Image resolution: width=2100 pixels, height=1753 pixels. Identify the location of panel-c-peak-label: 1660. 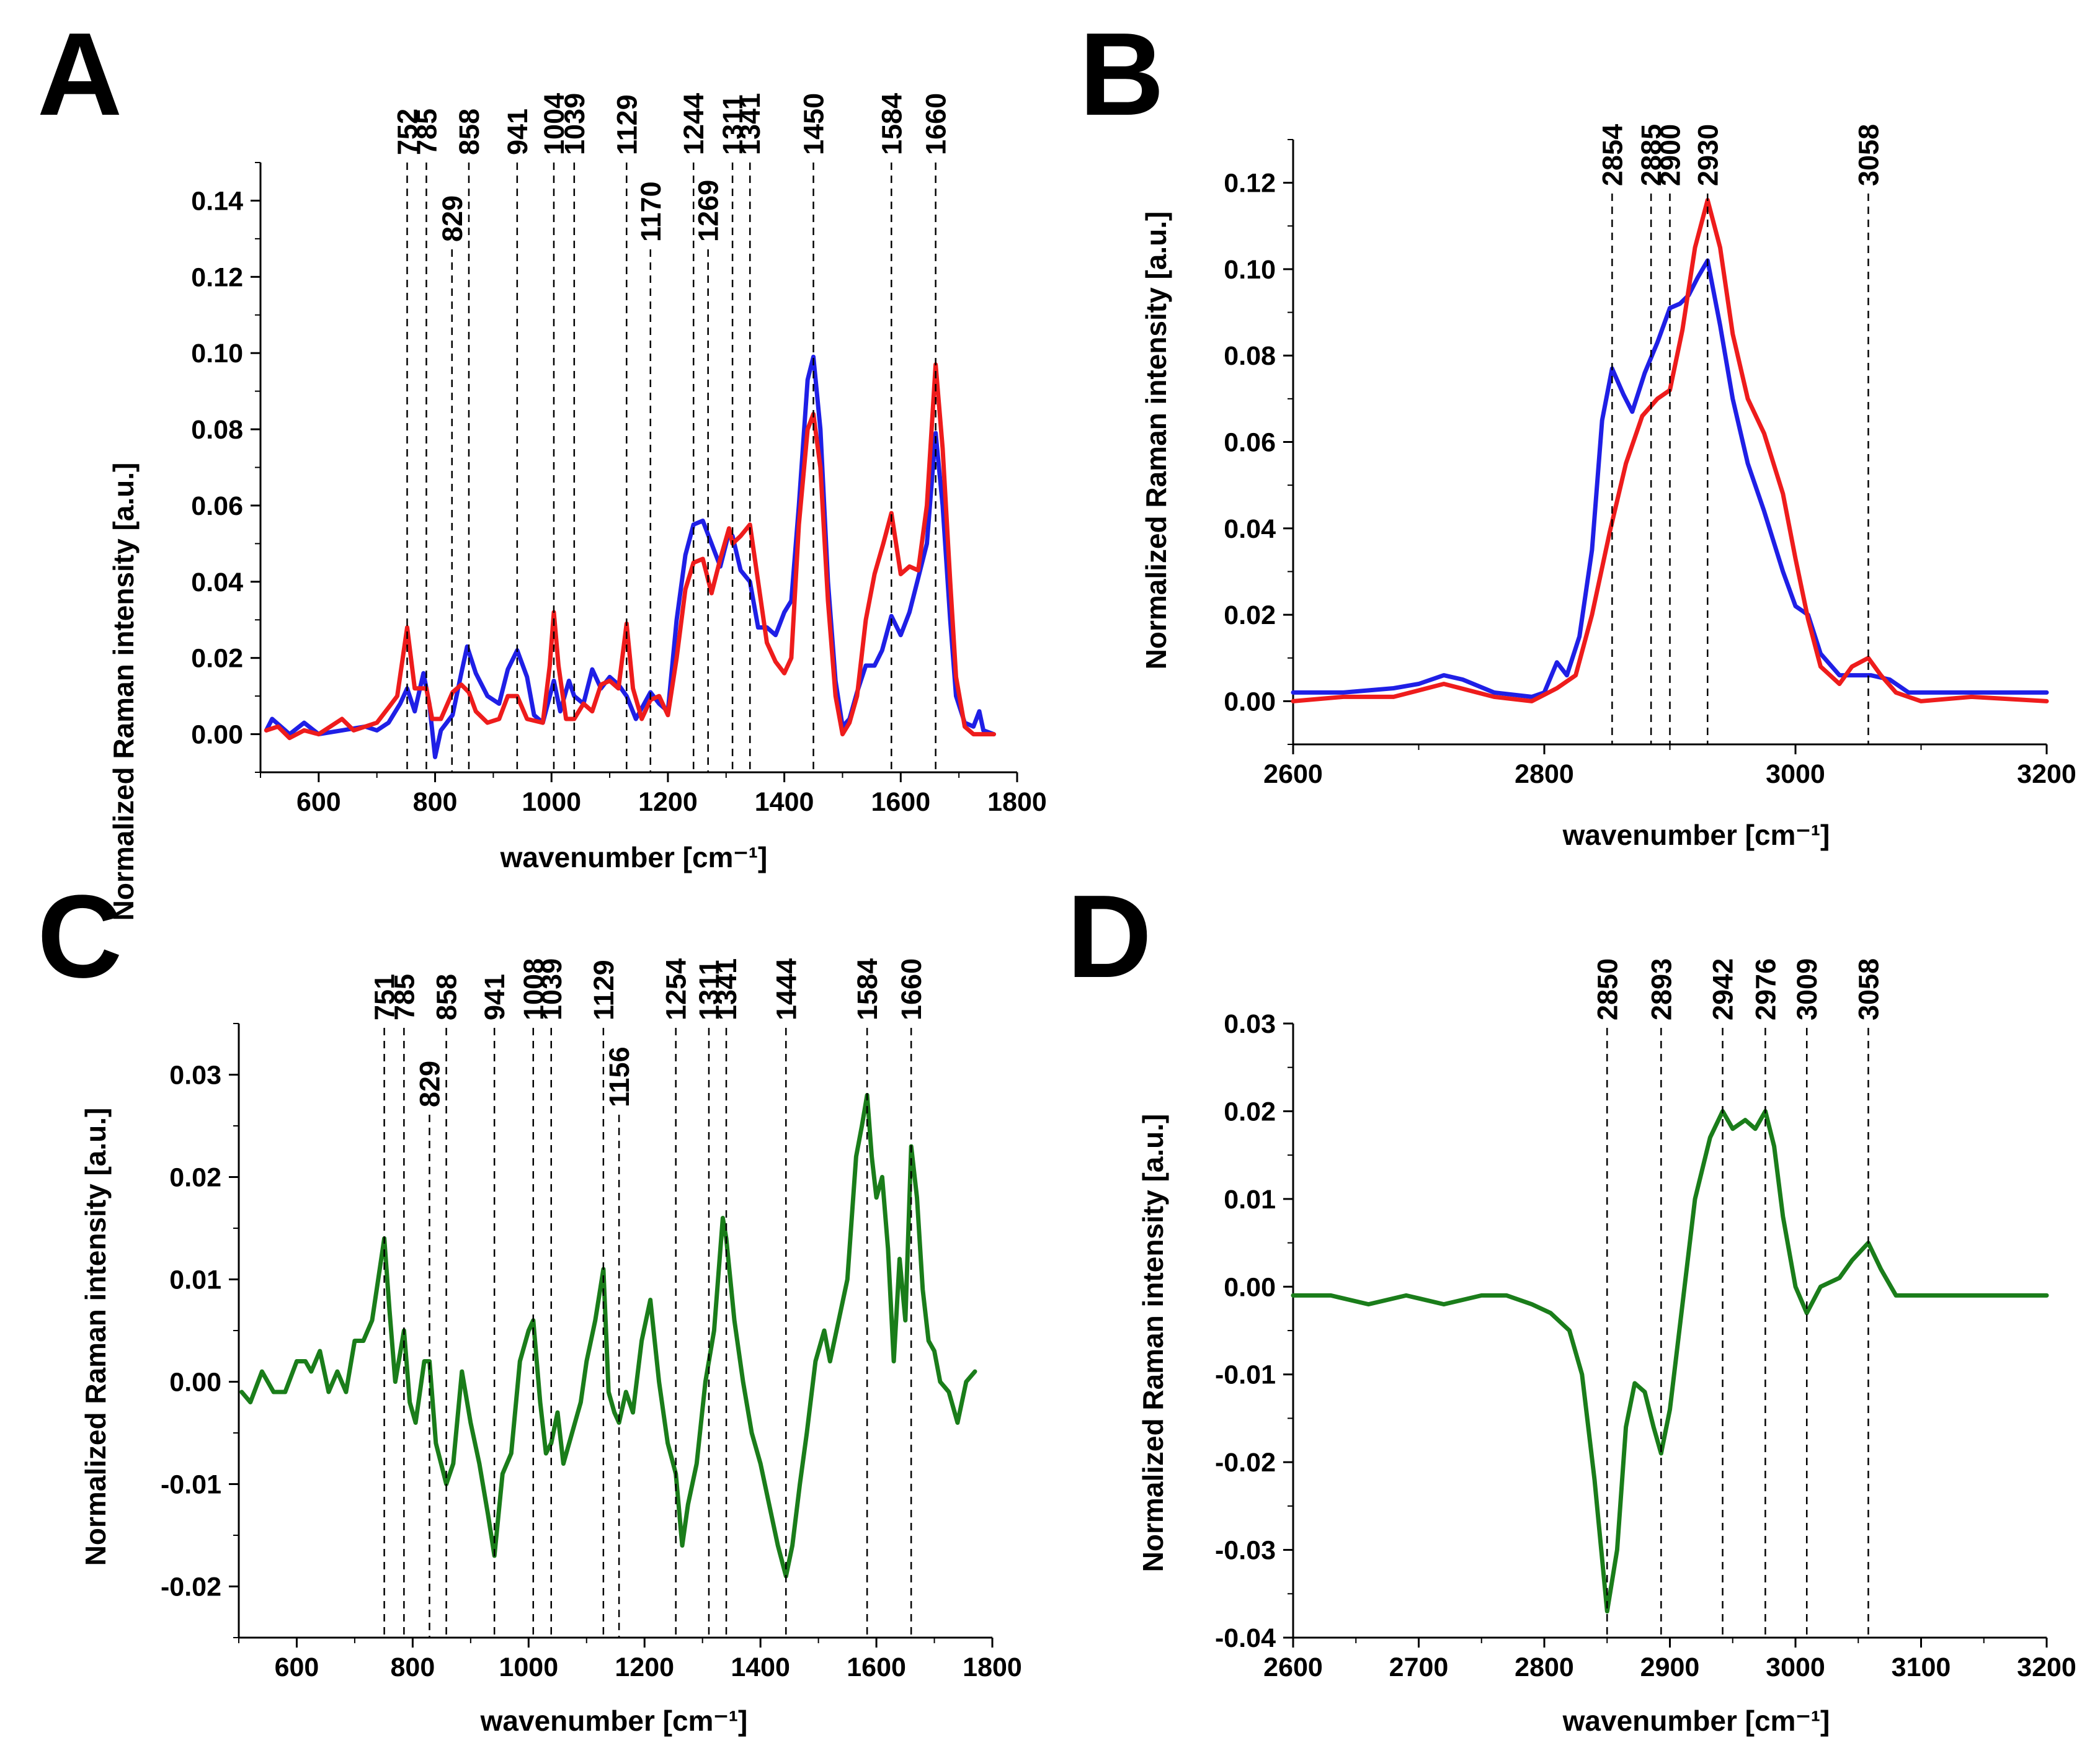
(912, 989).